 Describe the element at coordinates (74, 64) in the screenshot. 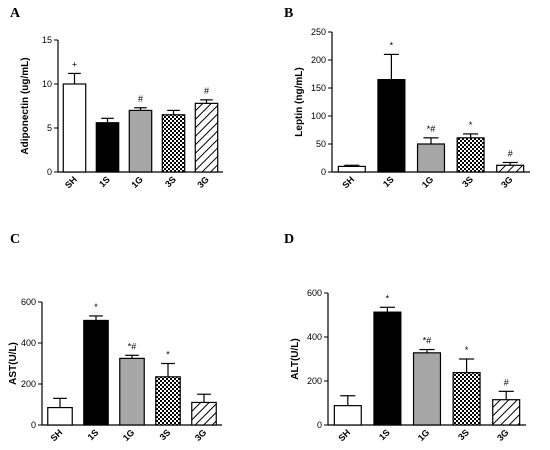

I see `chart1-annotation-sh: +` at that location.